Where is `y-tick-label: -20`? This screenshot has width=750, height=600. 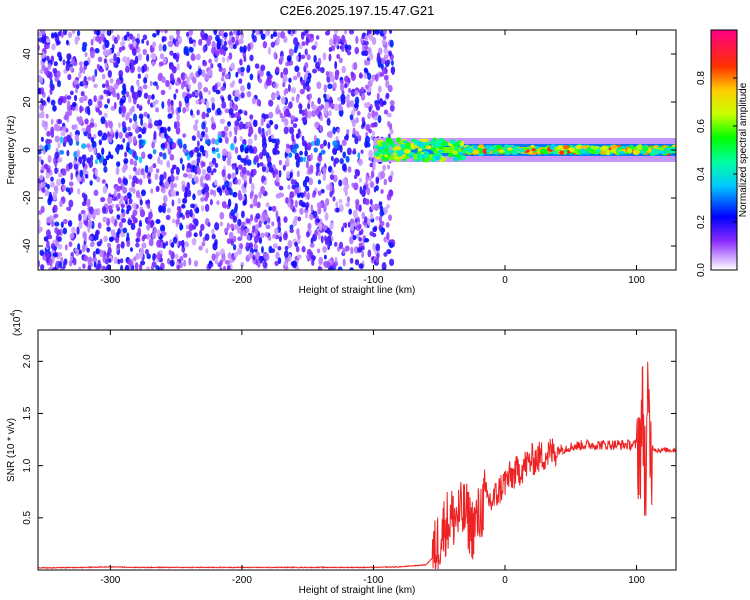 y-tick-label: -20 is located at coordinates (27, 197).